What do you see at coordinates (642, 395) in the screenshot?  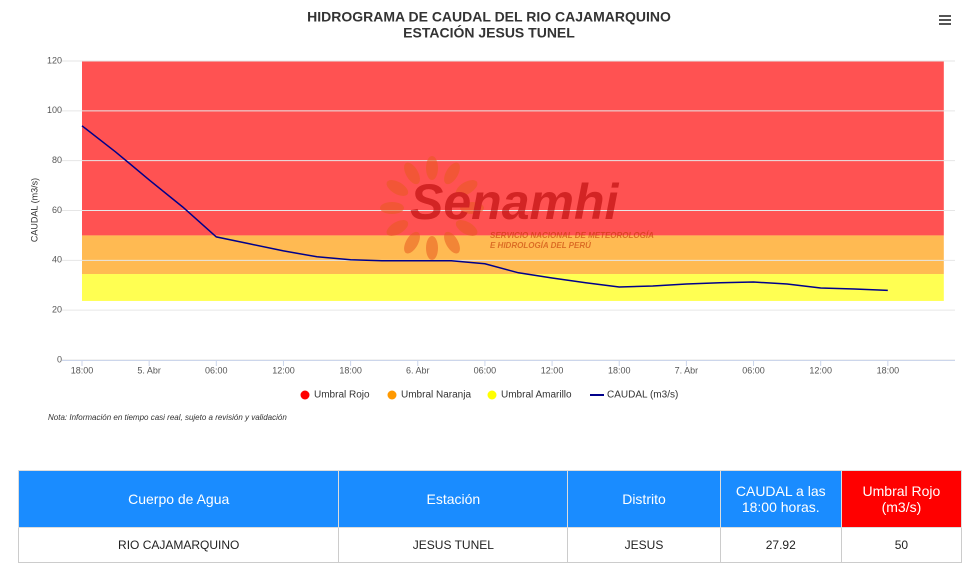 I see `legend-label: CAUDAL (m3/s)` at bounding box center [642, 395].